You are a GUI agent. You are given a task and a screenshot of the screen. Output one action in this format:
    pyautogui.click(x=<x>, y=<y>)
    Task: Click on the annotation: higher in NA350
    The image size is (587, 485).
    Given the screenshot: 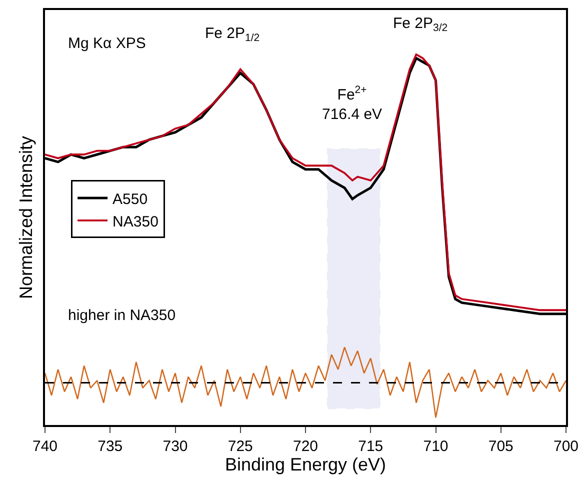 What is the action you would take?
    pyautogui.click(x=122, y=315)
    